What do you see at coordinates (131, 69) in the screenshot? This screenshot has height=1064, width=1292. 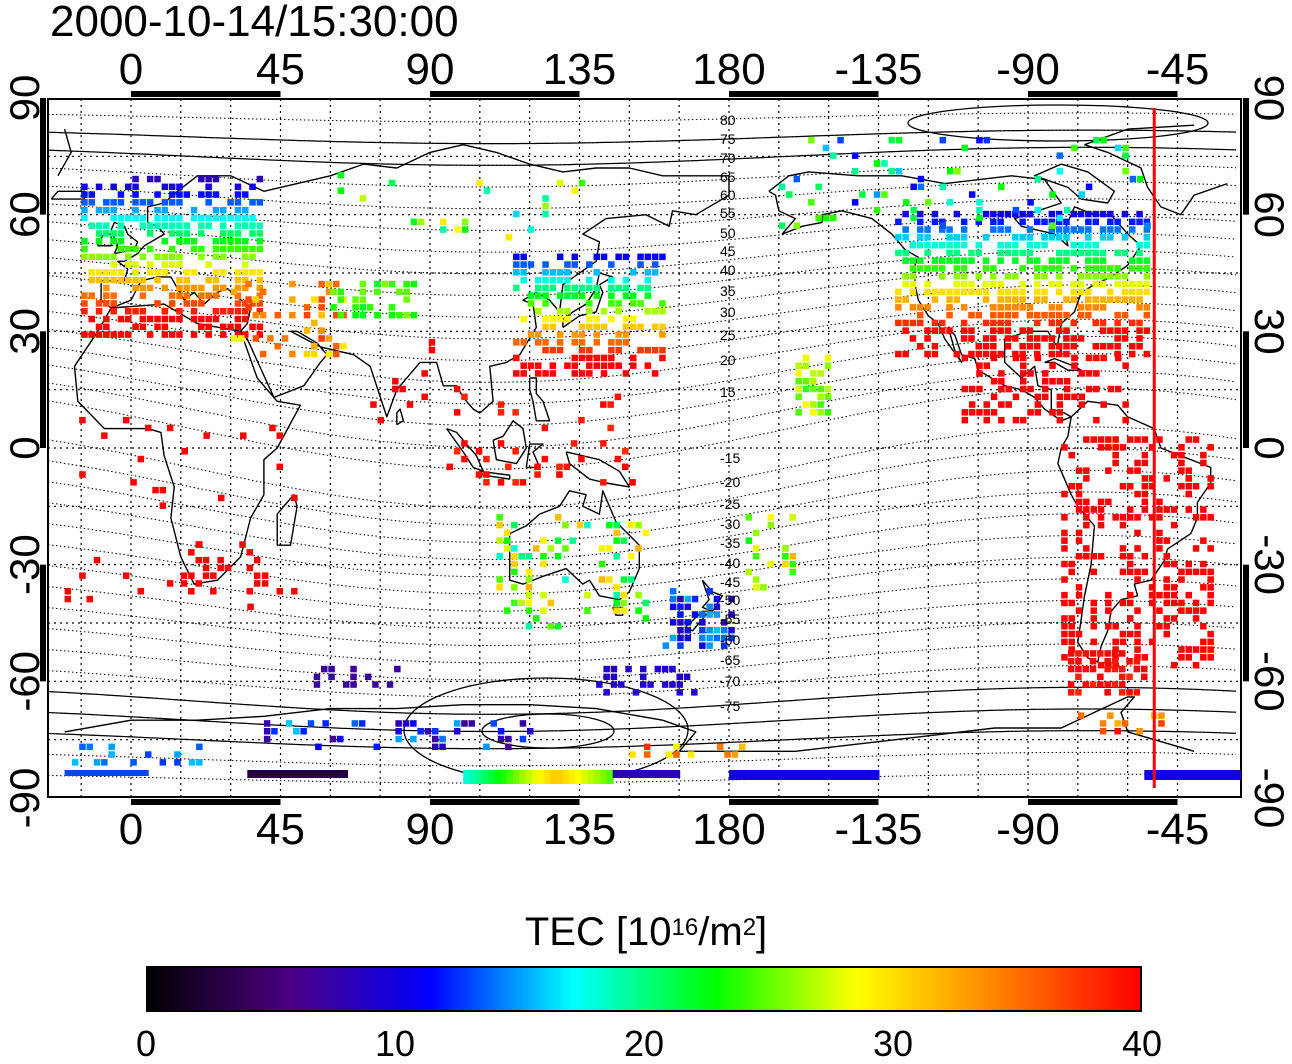 I see `top-lon-label: 0` at bounding box center [131, 69].